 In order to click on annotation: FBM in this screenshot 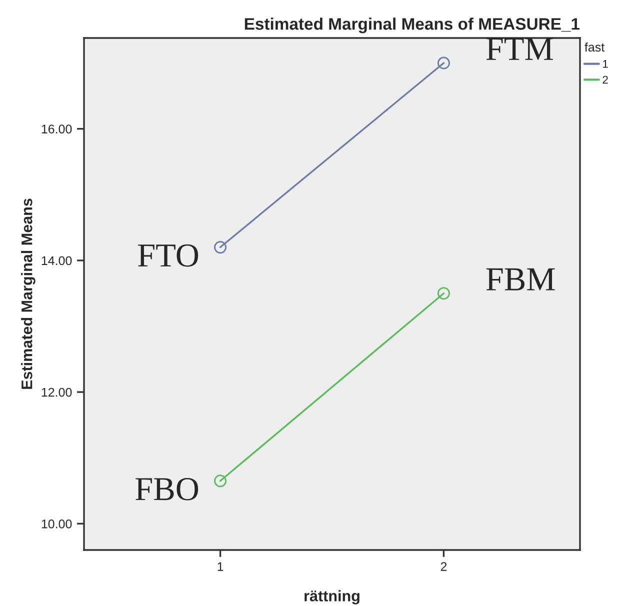, I will do `click(520, 279)`.